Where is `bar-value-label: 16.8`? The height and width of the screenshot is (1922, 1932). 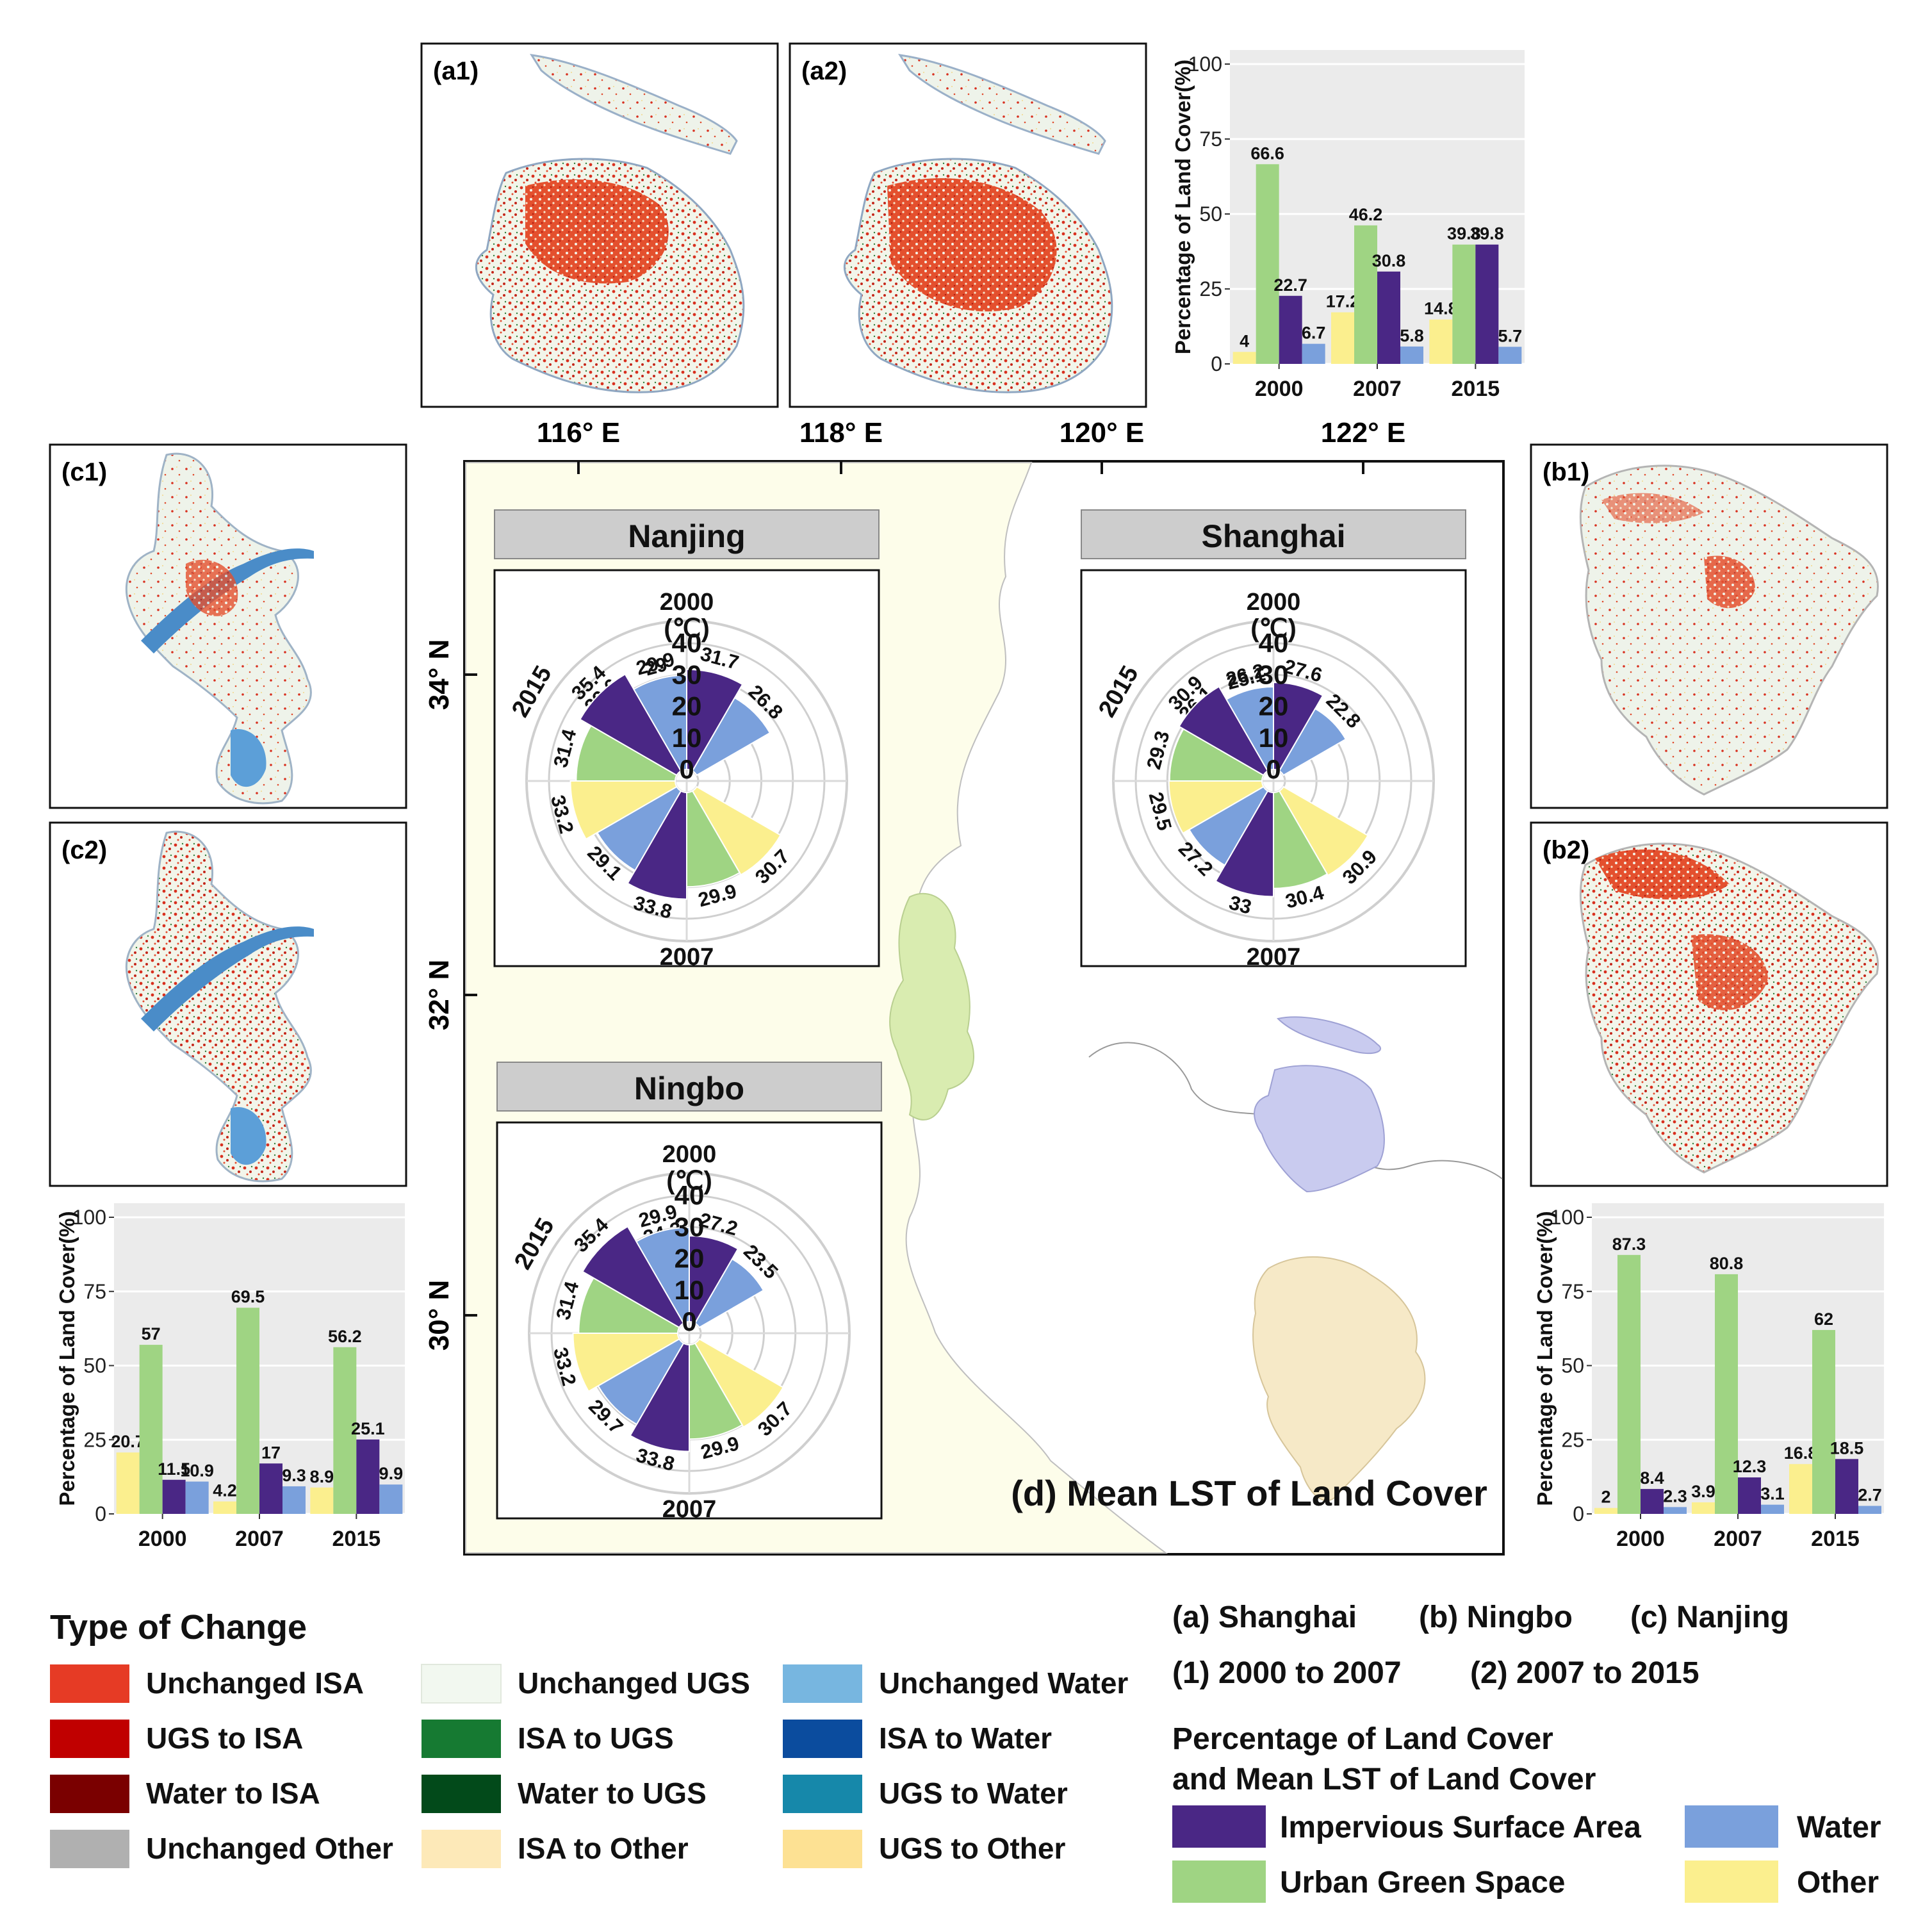
bar-value-label: 16.8 is located at coordinates (1801, 1453).